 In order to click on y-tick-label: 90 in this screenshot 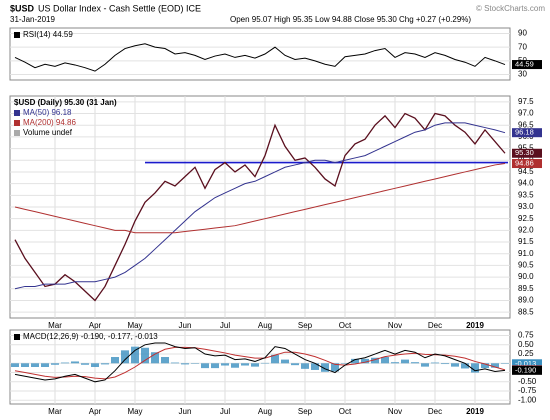, I will do `click(522, 33)`.